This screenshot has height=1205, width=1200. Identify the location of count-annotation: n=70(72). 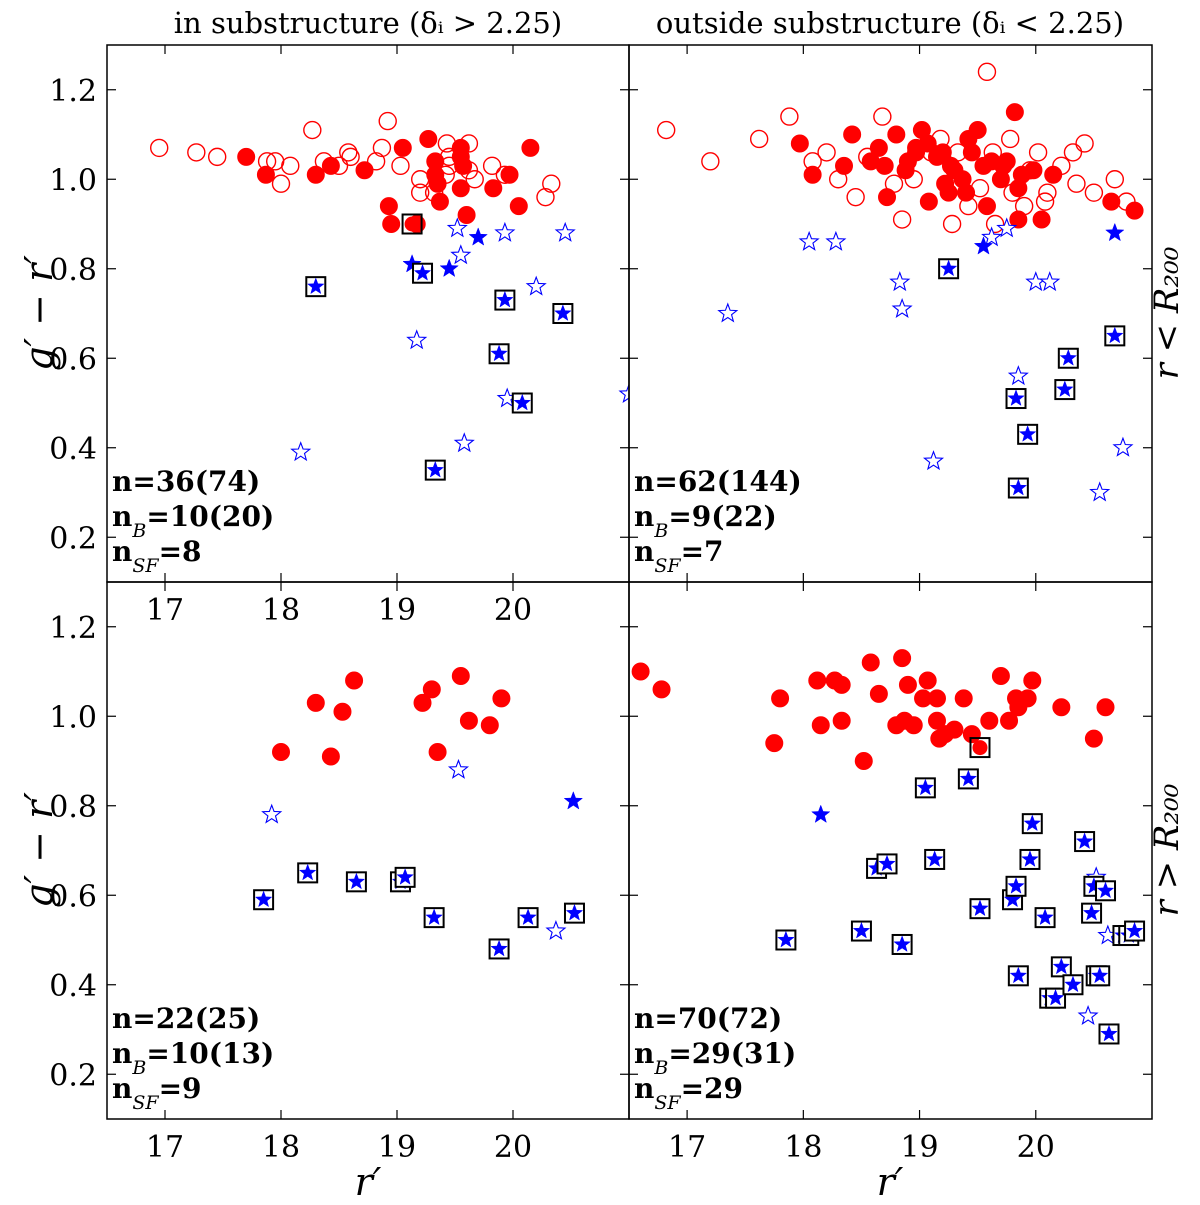
(708, 1018).